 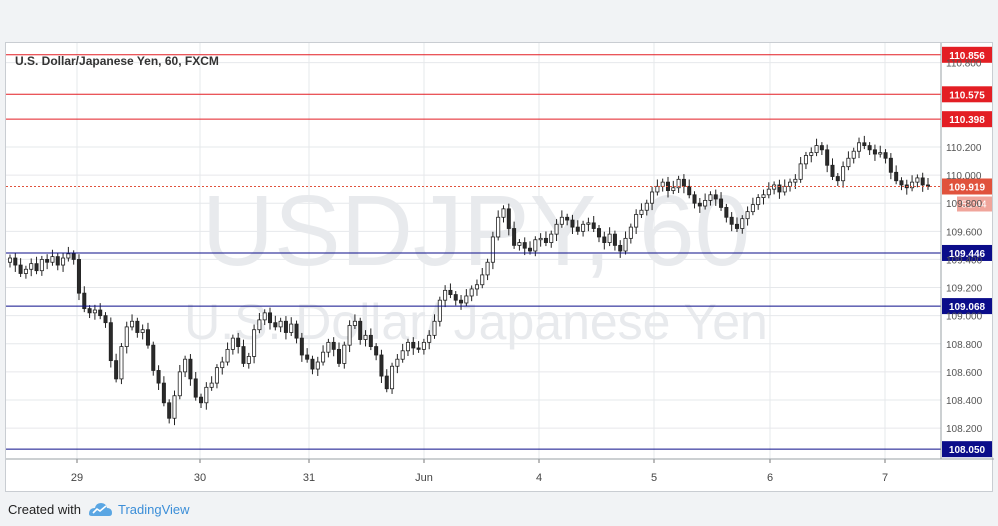 What do you see at coordinates (964, 232) in the screenshot?
I see `y-tick-label: 109.600` at bounding box center [964, 232].